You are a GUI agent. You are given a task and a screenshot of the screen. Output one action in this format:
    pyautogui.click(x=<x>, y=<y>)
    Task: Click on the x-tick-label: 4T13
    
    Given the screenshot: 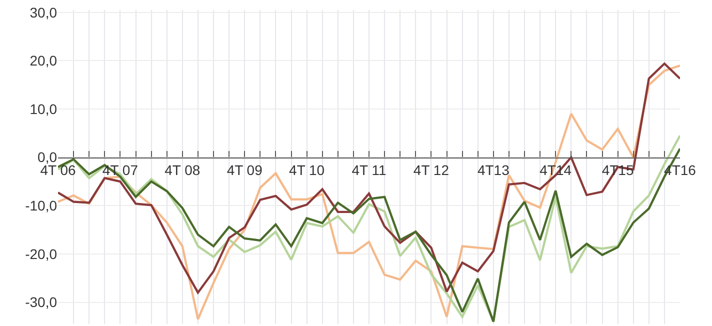 What is the action you would take?
    pyautogui.click(x=493, y=170)
    